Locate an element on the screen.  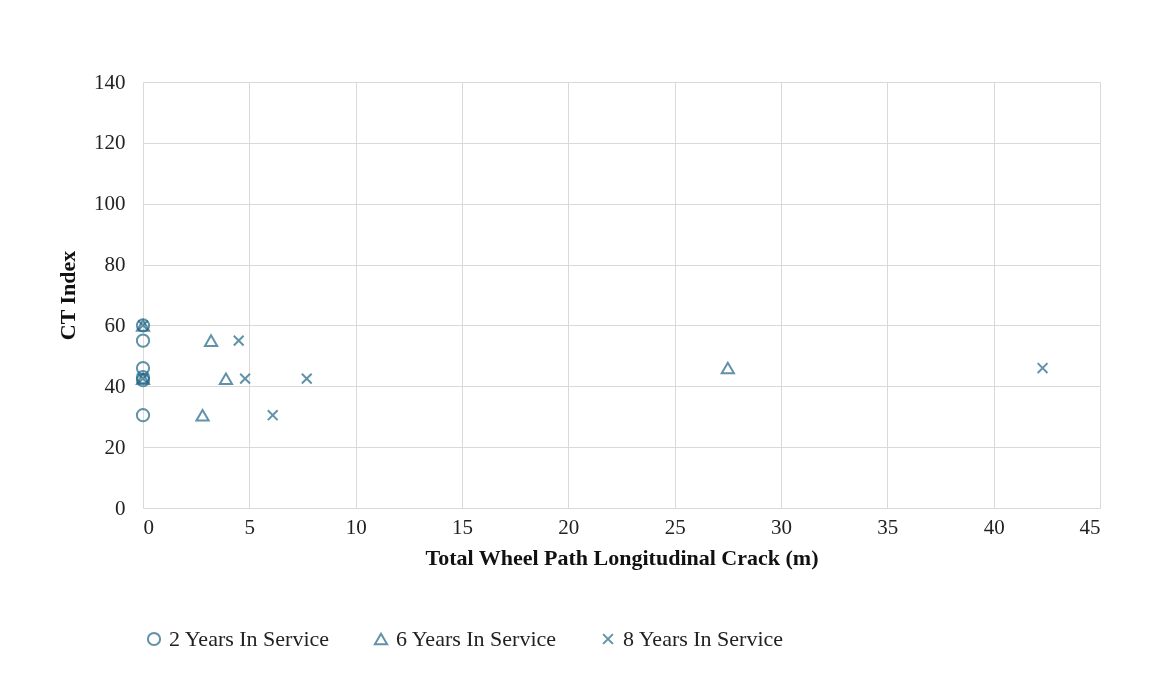
y-tick-label: 0 is located at coordinates (120, 507).